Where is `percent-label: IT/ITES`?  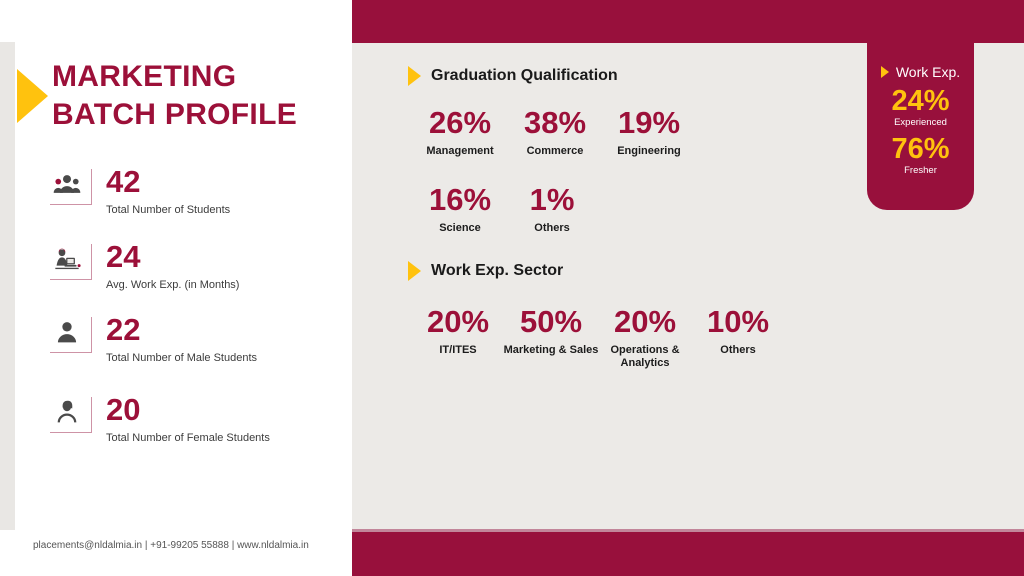 percent-label: IT/ITES is located at coordinates (458, 350).